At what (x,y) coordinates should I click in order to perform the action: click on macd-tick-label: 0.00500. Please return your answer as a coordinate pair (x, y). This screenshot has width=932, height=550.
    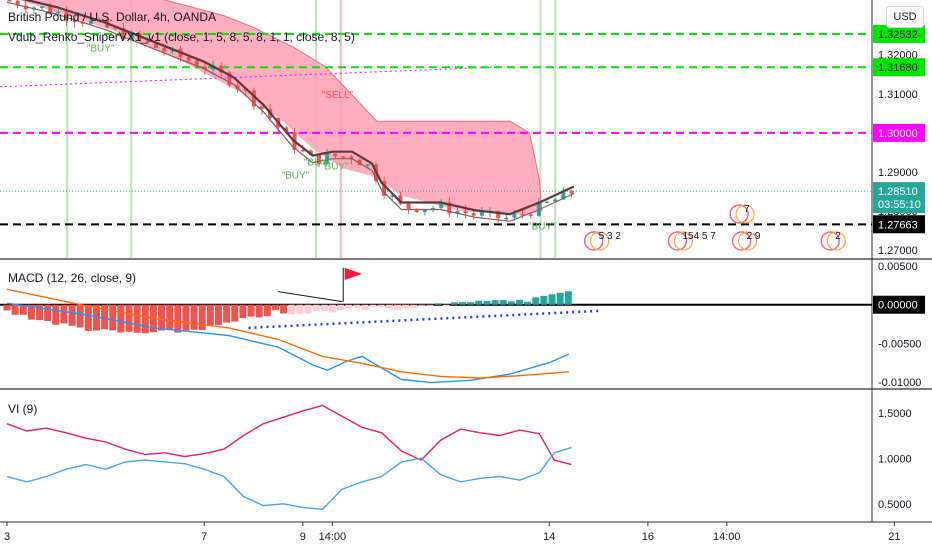
    Looking at the image, I should click on (898, 267).